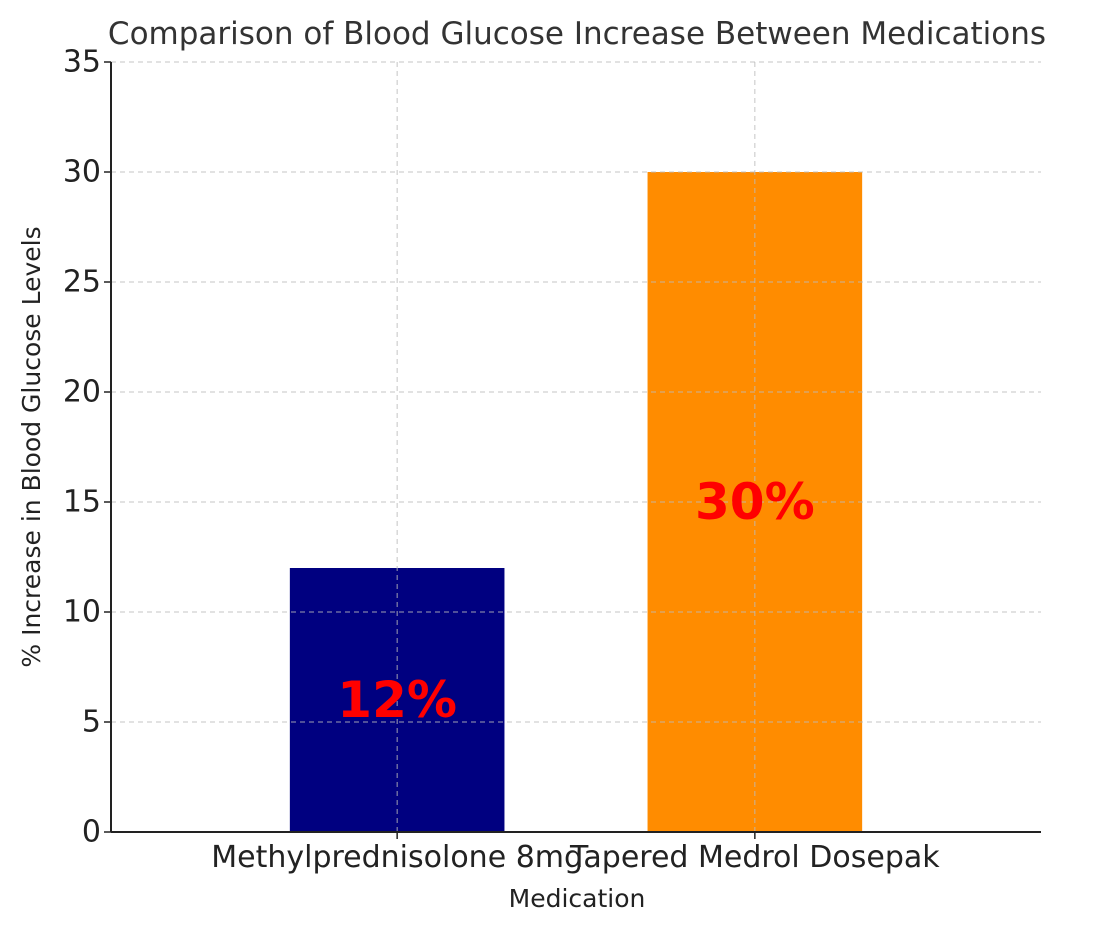 The height and width of the screenshot is (938, 1101). Describe the element at coordinates (577, 898) in the screenshot. I see `x-axis-label: Medication` at that location.